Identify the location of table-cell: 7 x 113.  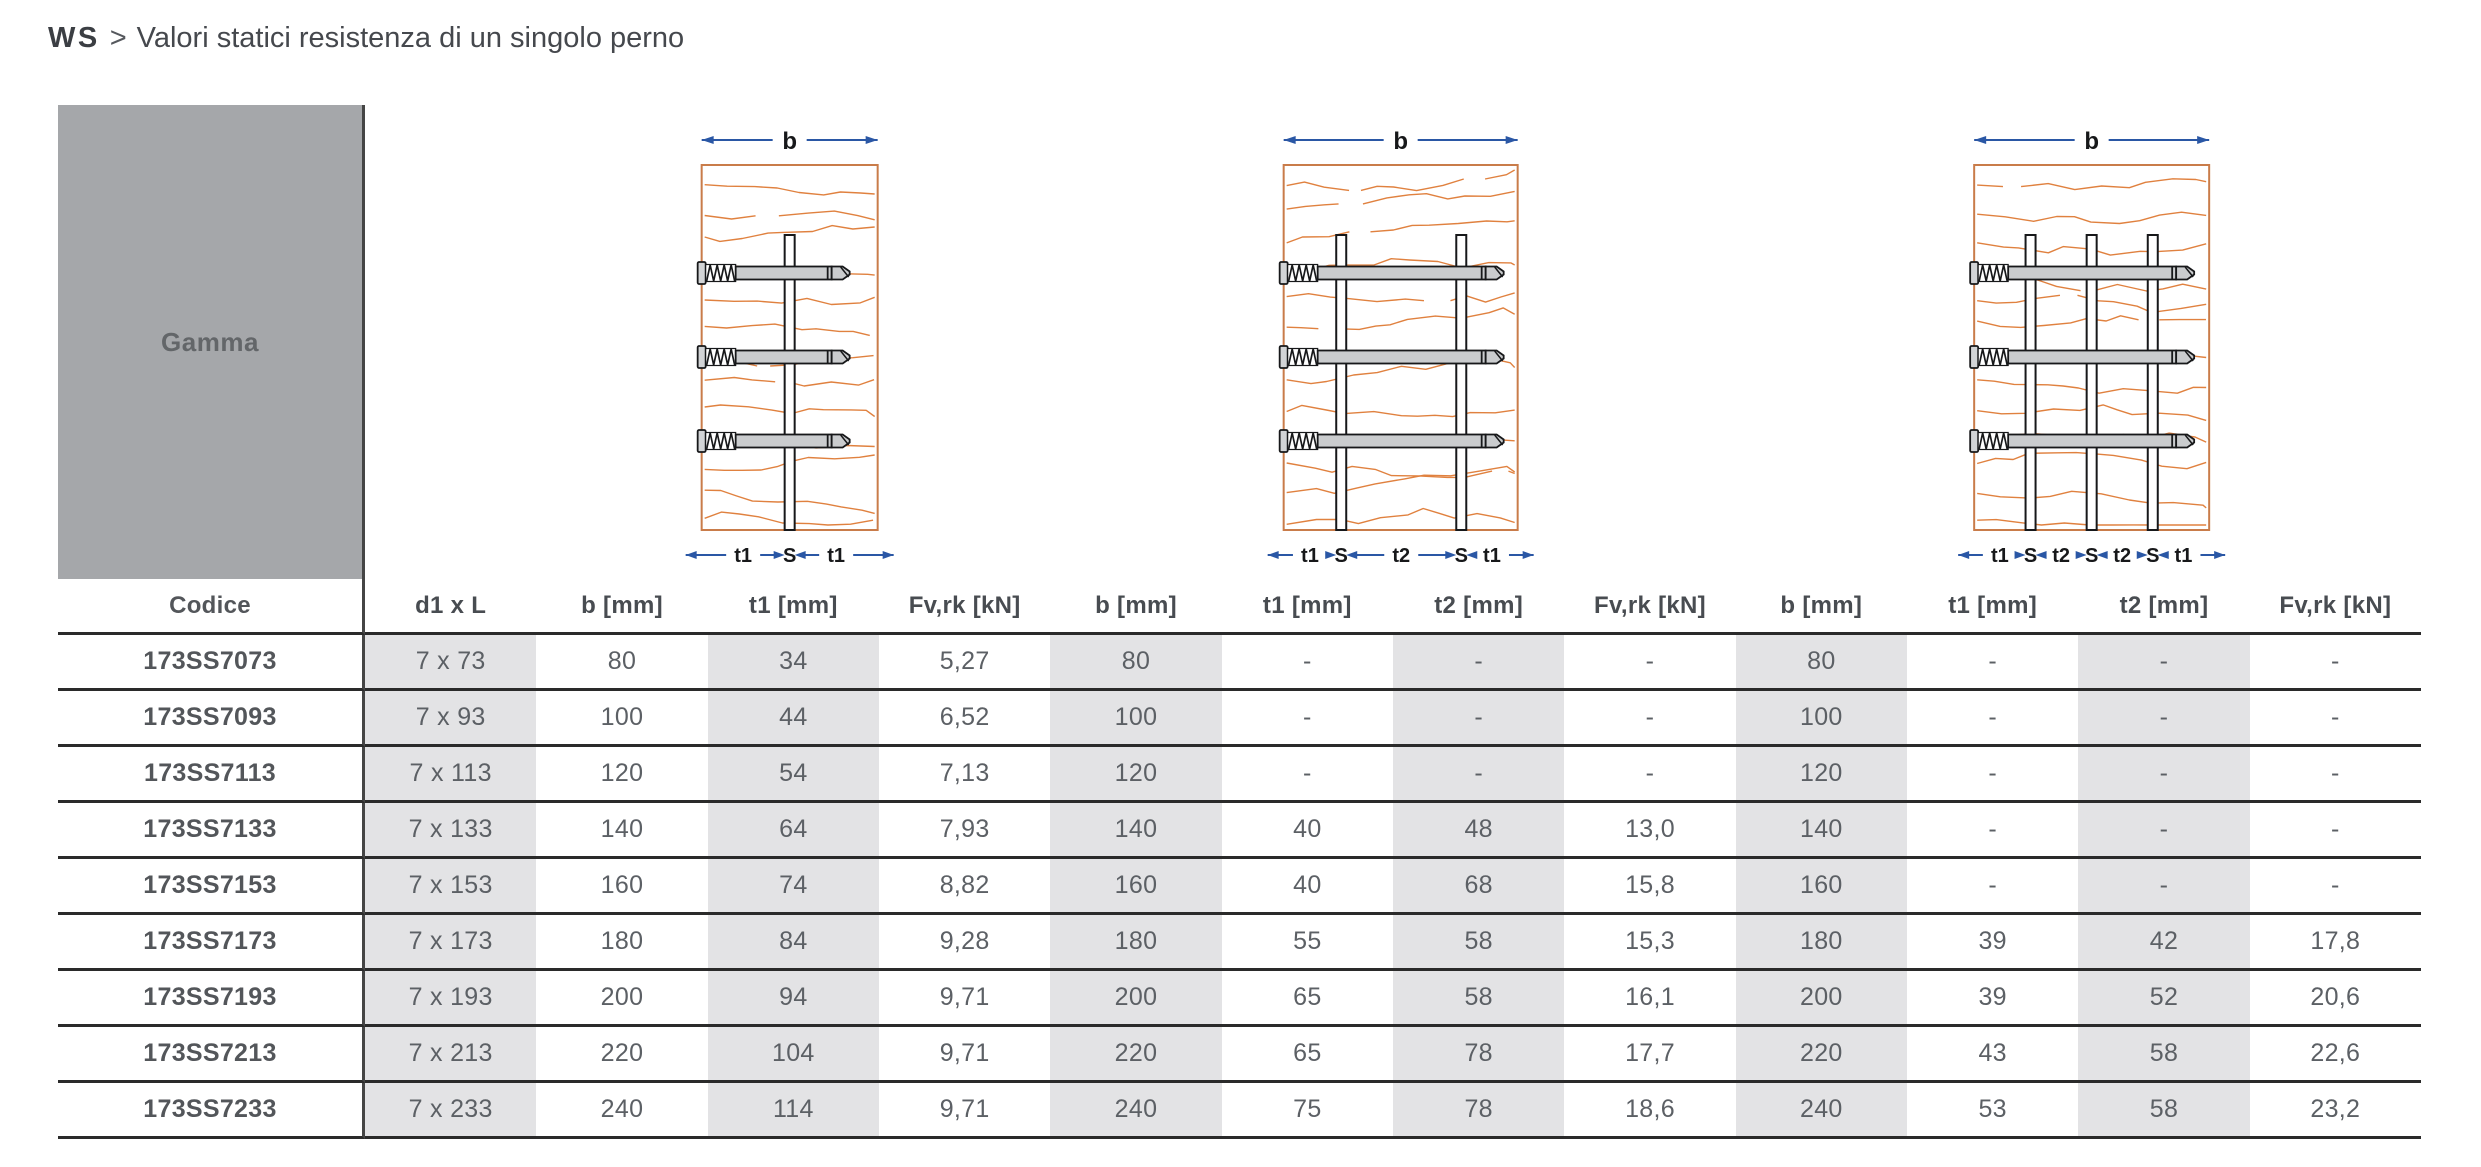
(451, 775).